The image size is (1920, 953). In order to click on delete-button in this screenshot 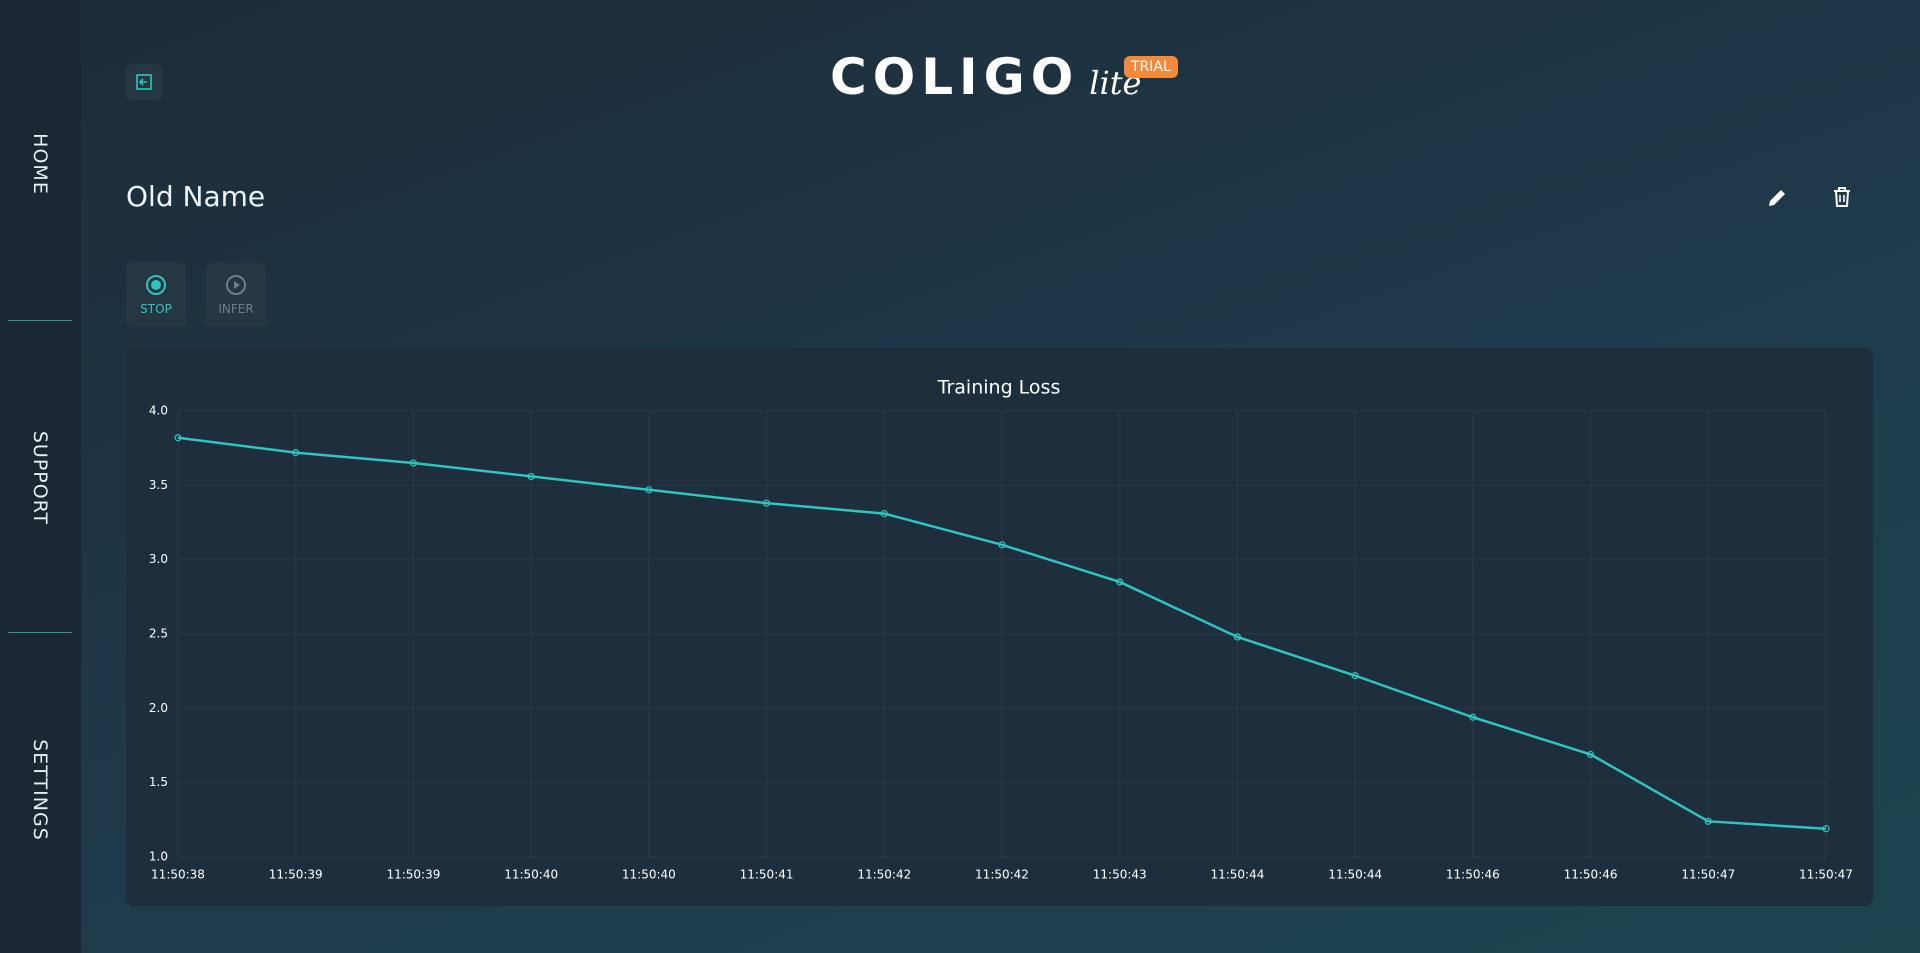, I will do `click(1842, 197)`.